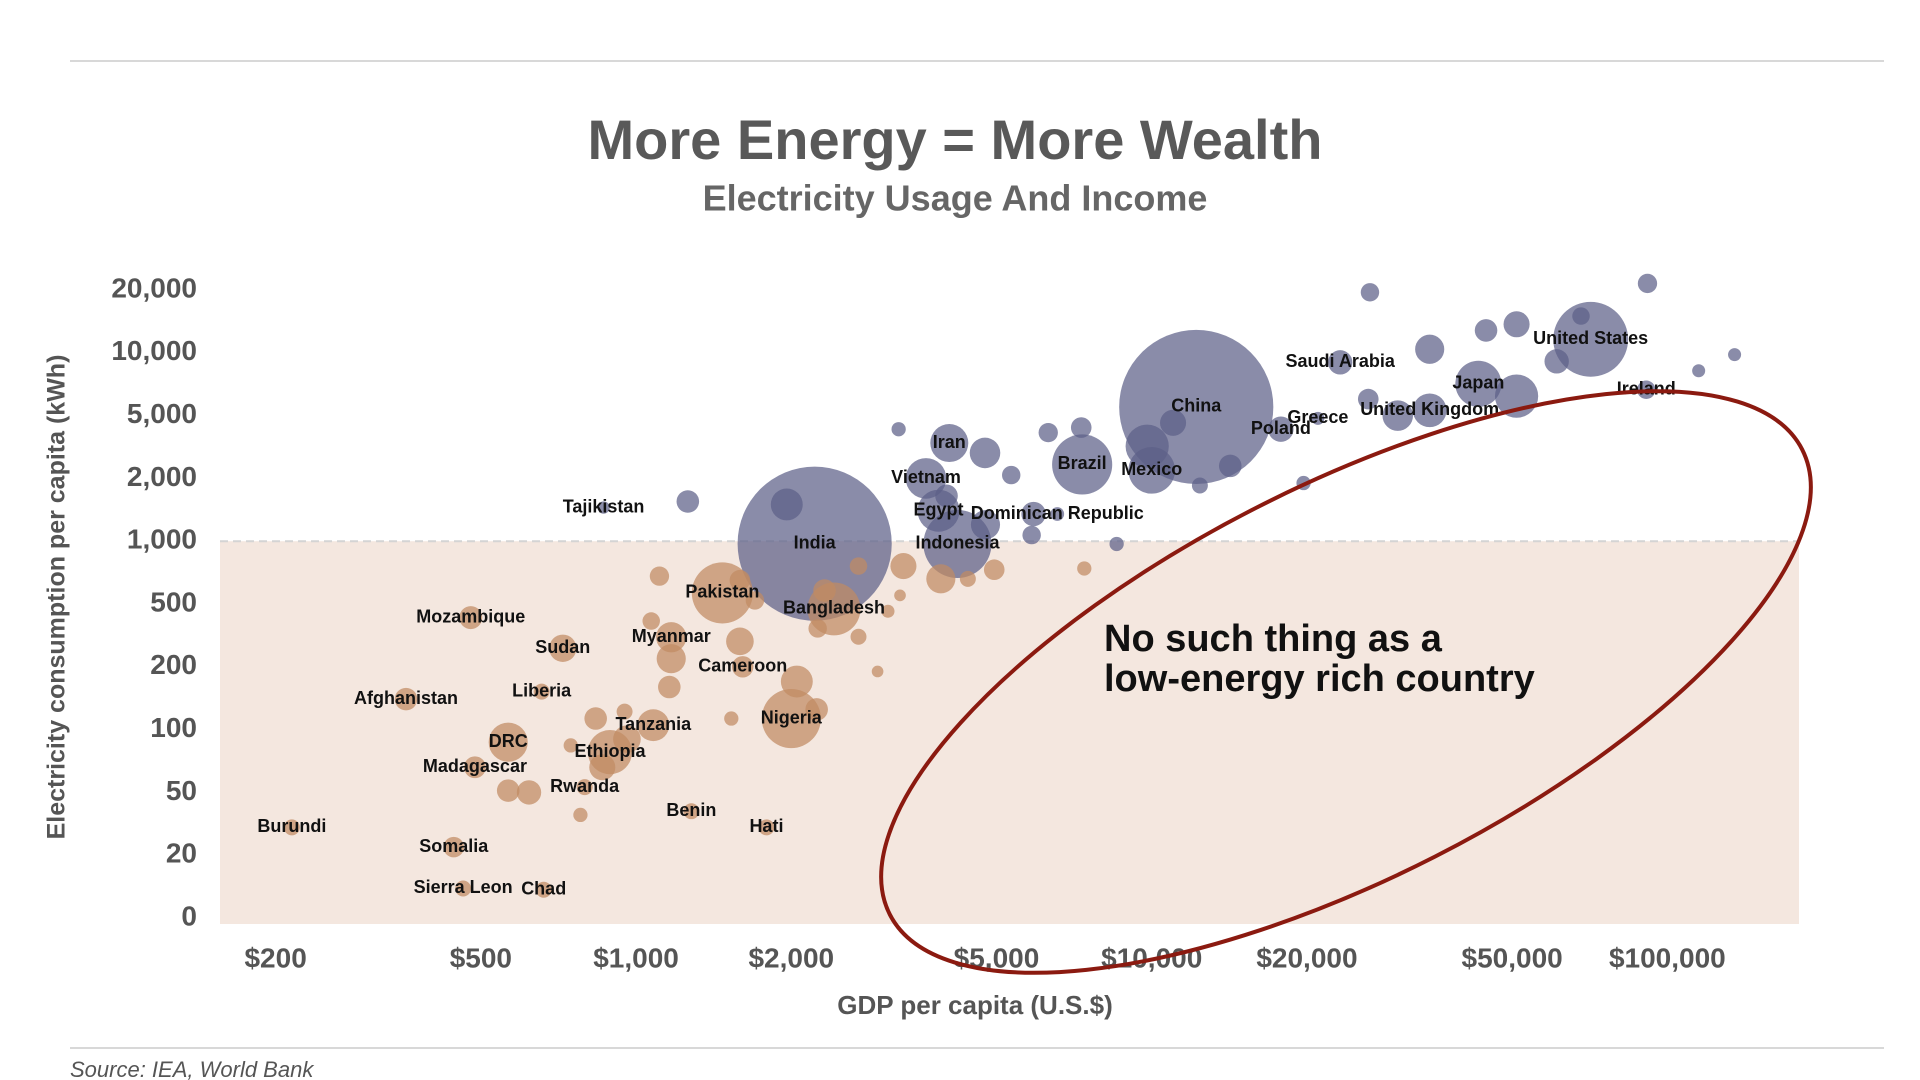 The image size is (1920, 1080). I want to click on y-tick-label: 20, so click(181, 853).